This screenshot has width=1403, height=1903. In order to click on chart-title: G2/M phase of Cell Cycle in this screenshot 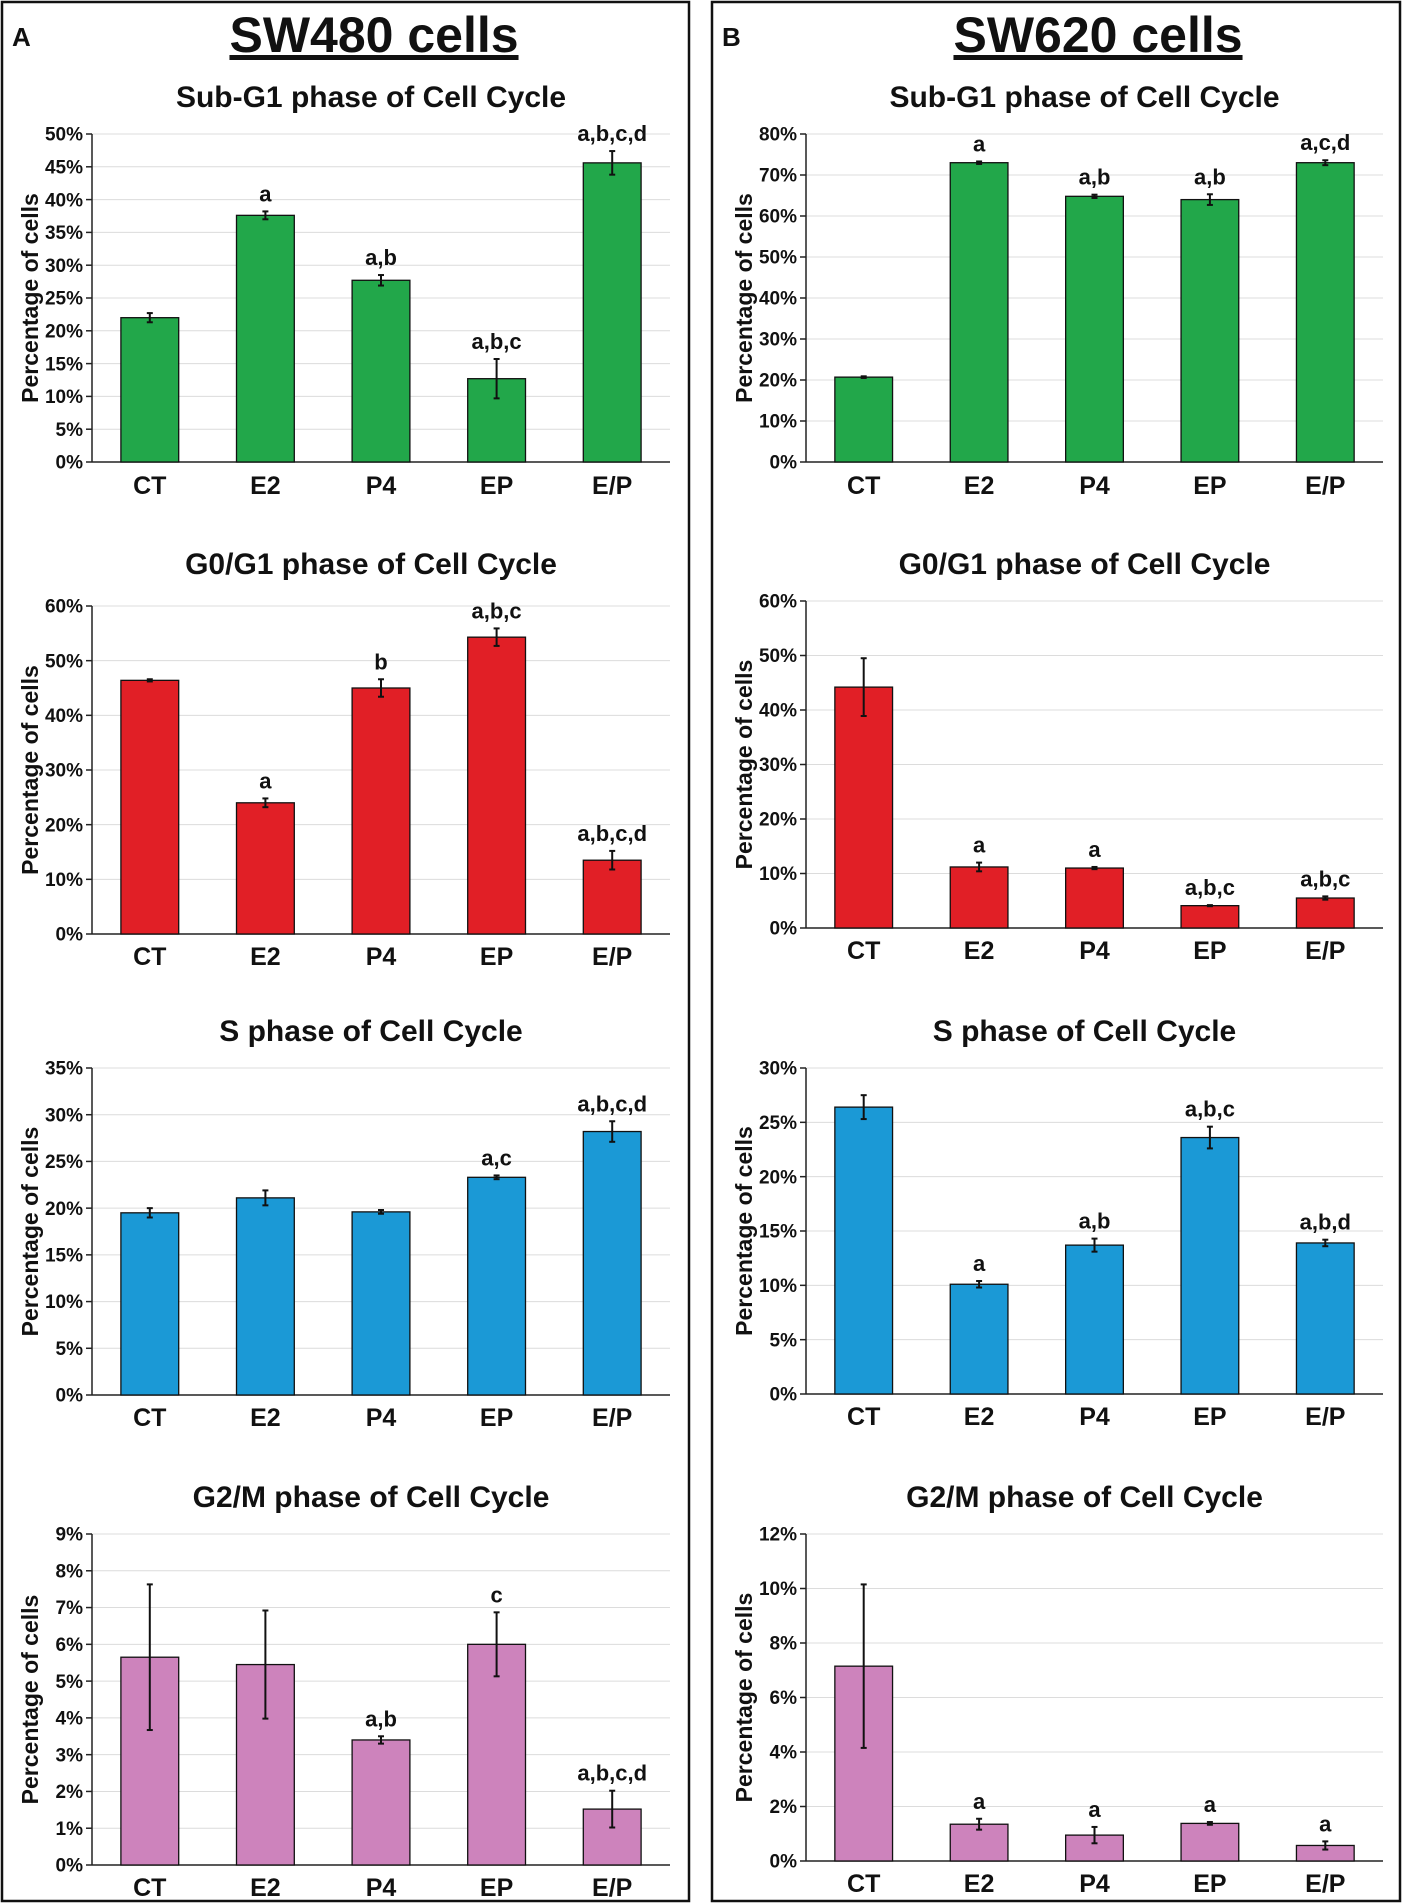, I will do `click(371, 1497)`.